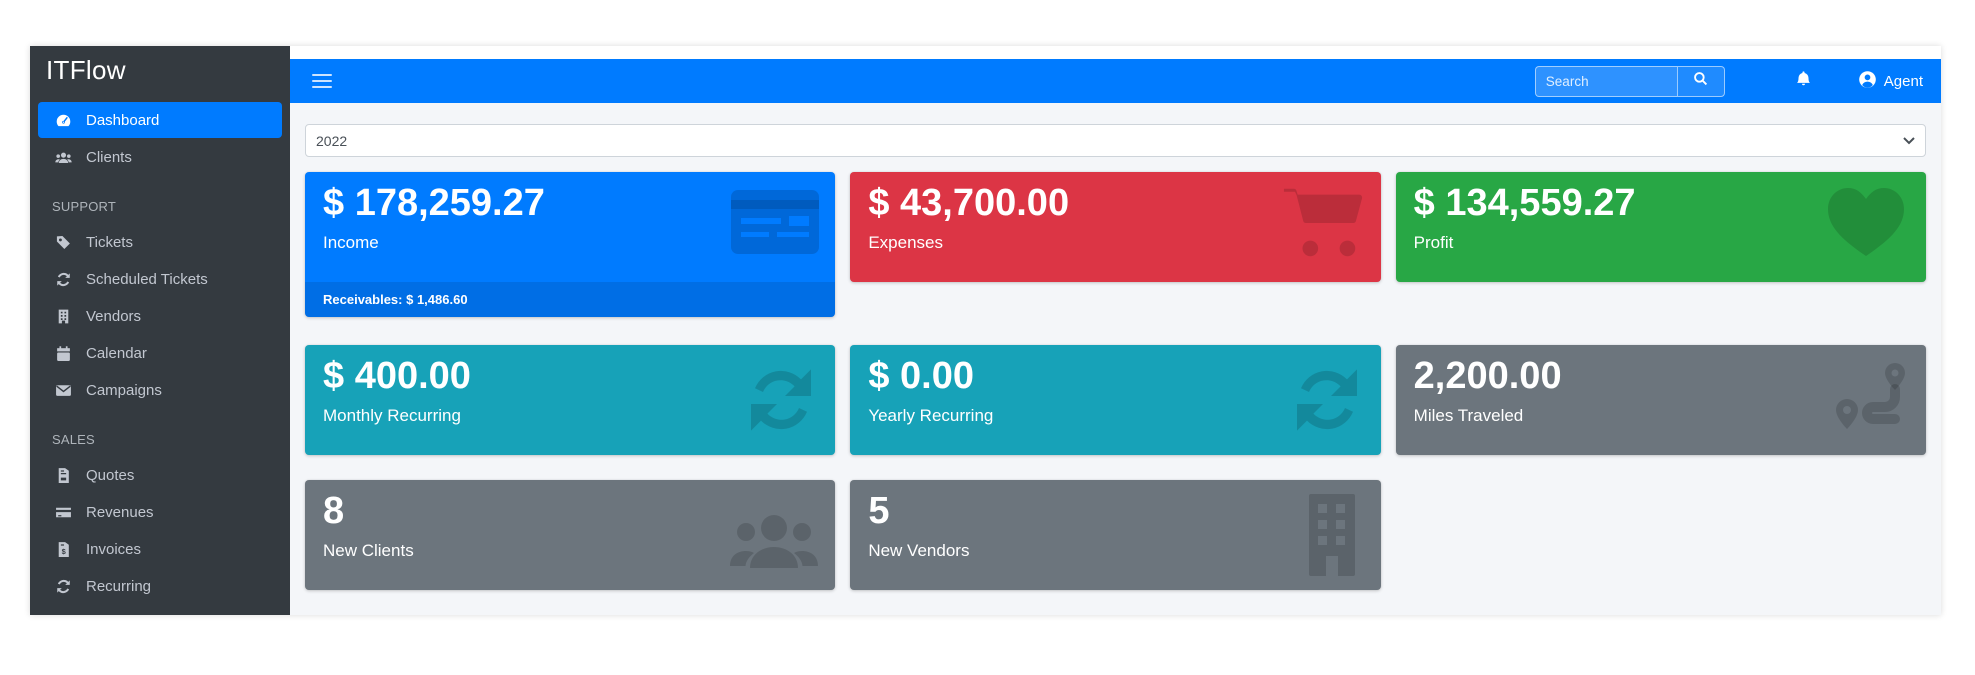 The height and width of the screenshot is (675, 1975). I want to click on sidebar-item-tickets: Tickets, so click(160, 242).